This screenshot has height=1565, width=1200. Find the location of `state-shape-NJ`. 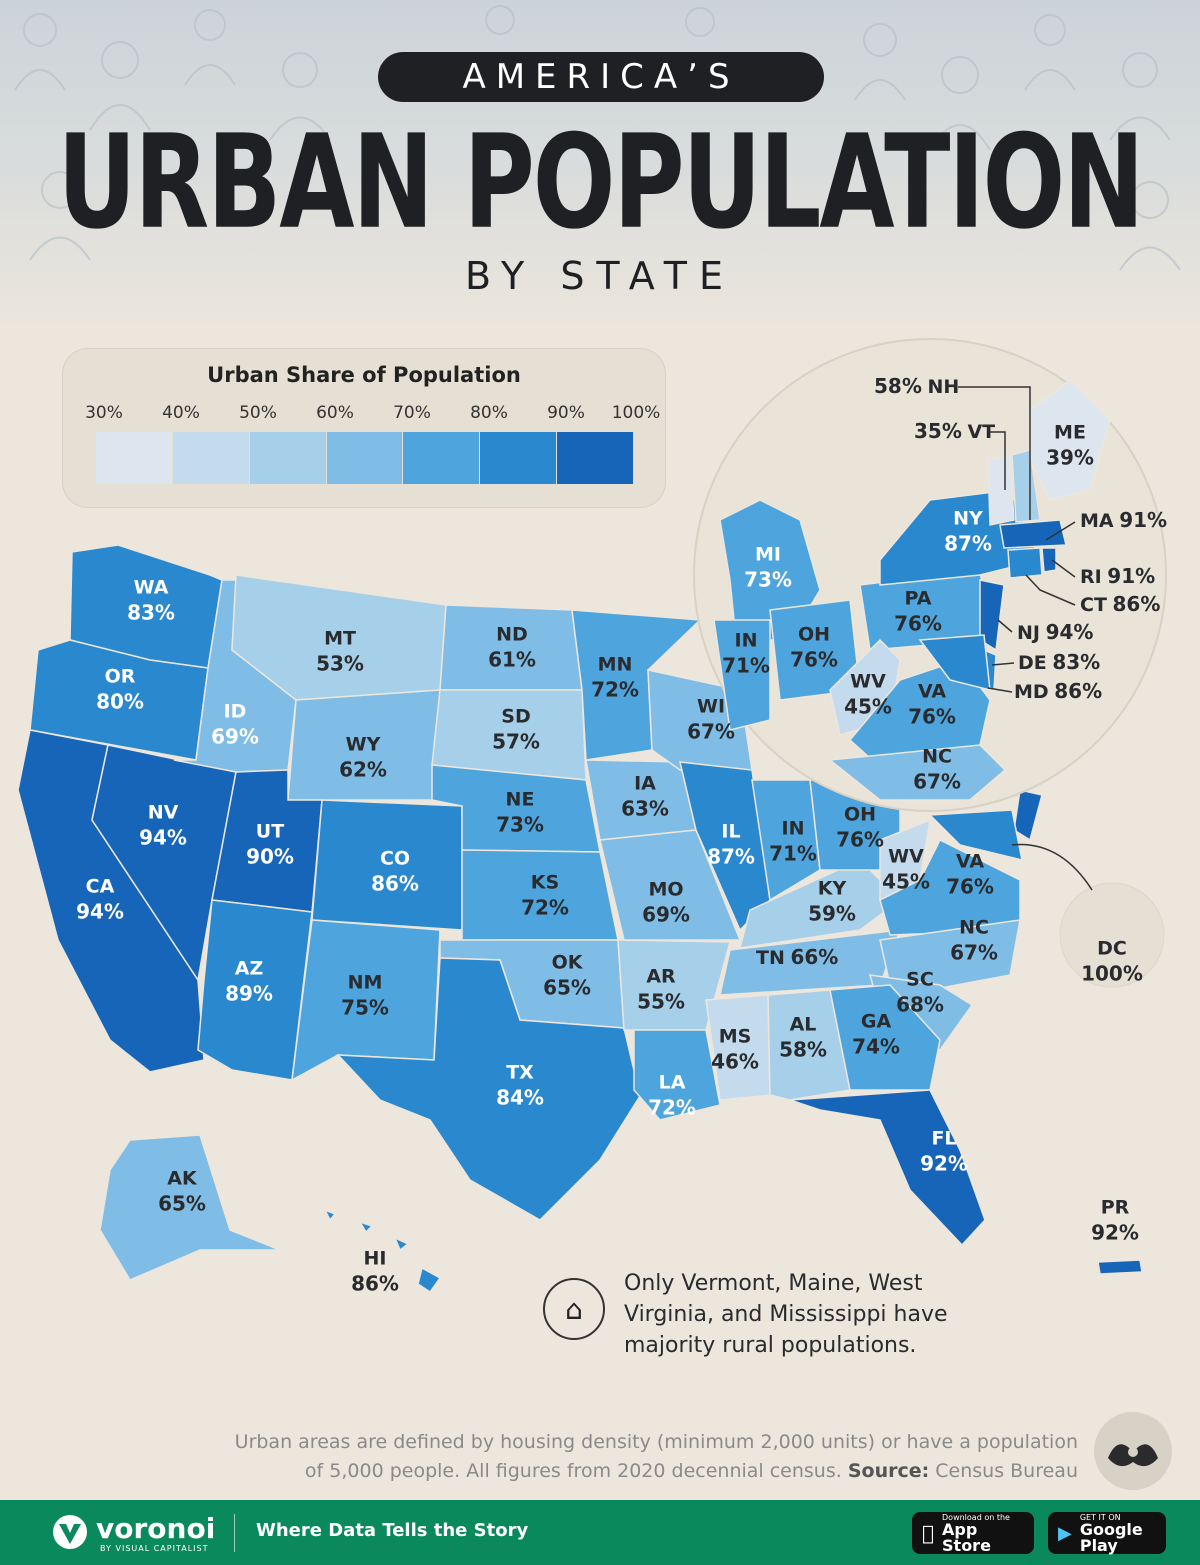

state-shape-NJ is located at coordinates (1028, 815).